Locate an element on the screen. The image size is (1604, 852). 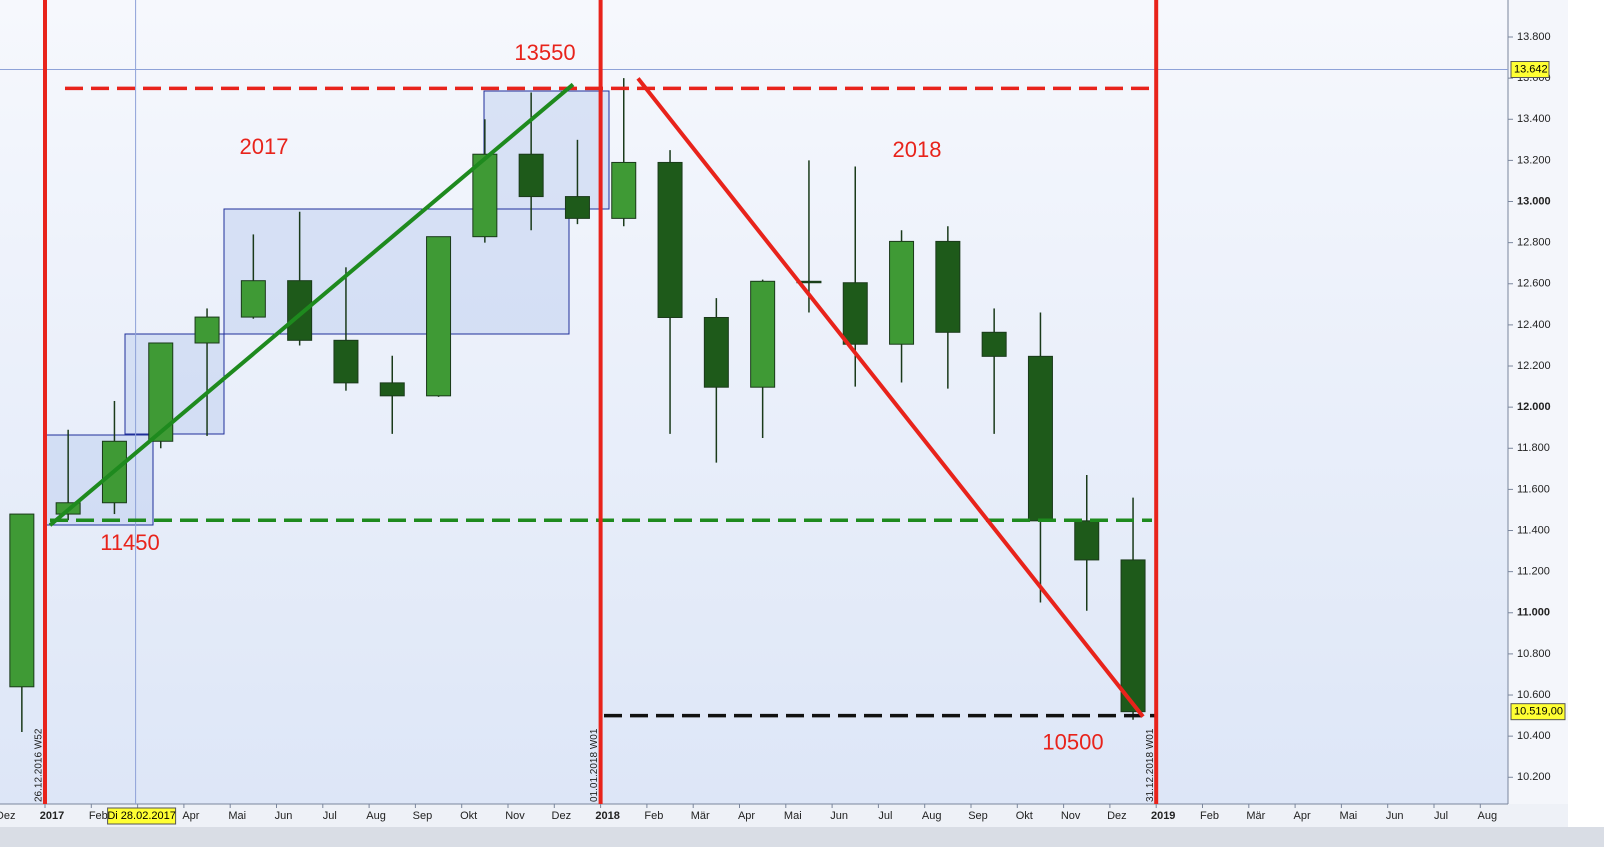
x-axis-panel is located at coordinates (784, 815).